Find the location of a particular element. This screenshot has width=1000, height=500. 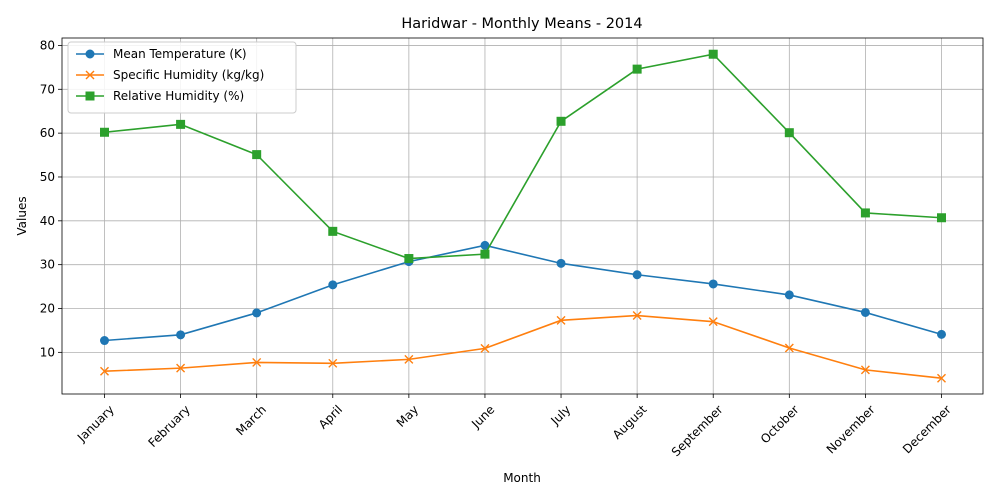

y-tick-label: 40 is located at coordinates (47, 221).